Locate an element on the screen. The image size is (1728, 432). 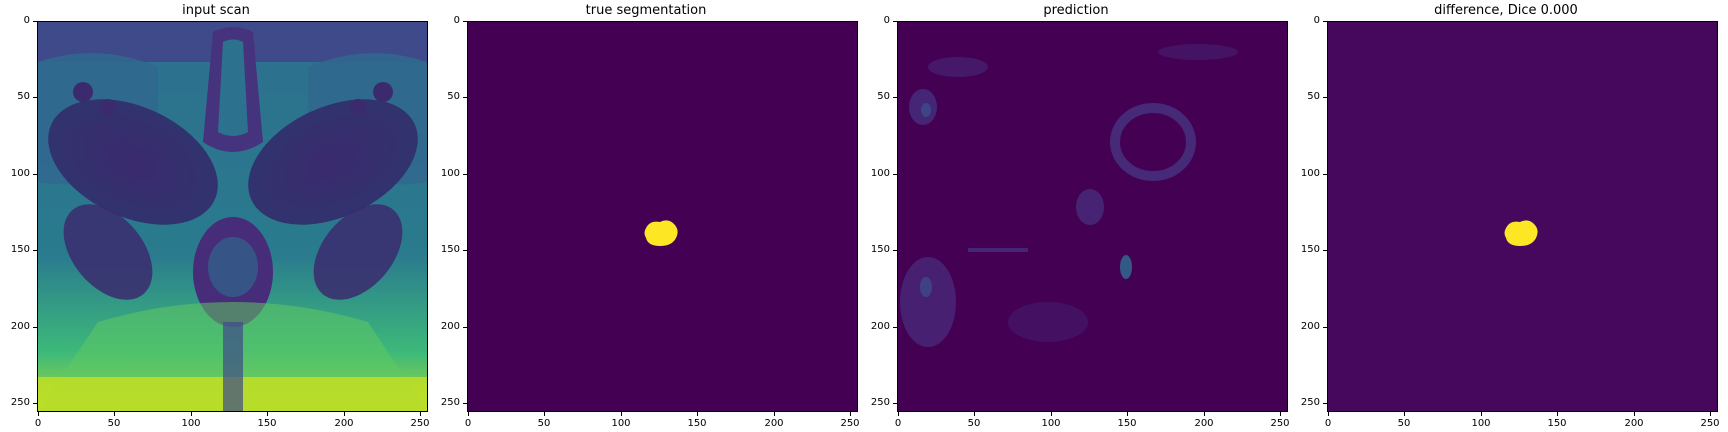
panel-title: prediction is located at coordinates (1076, 10).